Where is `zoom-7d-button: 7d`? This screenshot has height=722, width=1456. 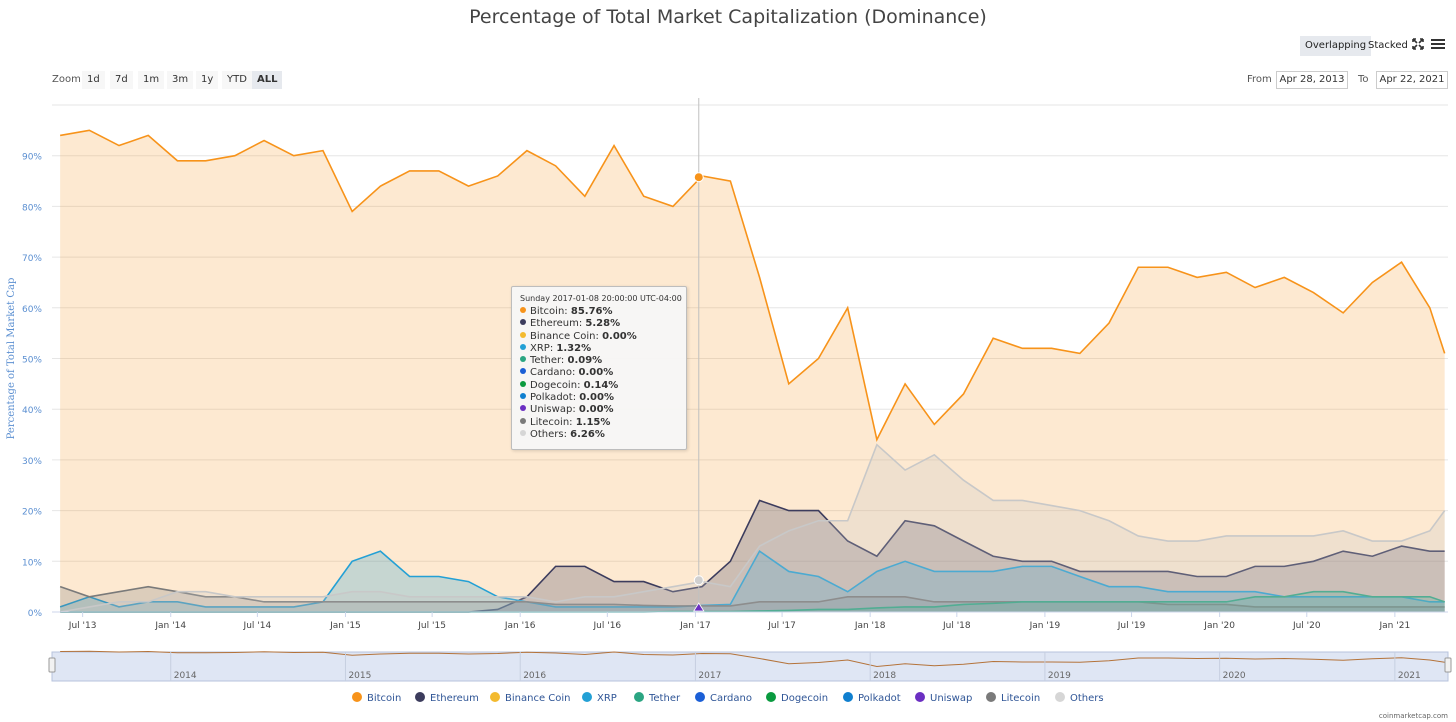
zoom-7d-button: 7d is located at coordinates (121, 80).